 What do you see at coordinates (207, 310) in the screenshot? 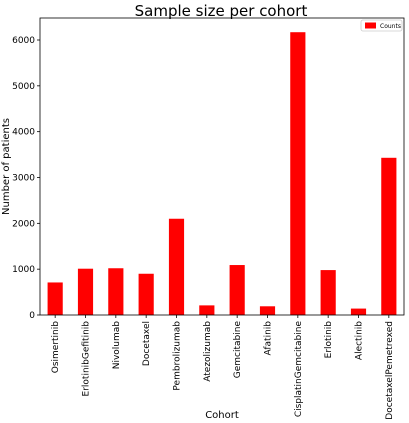
I see `bar-atezolizumab` at bounding box center [207, 310].